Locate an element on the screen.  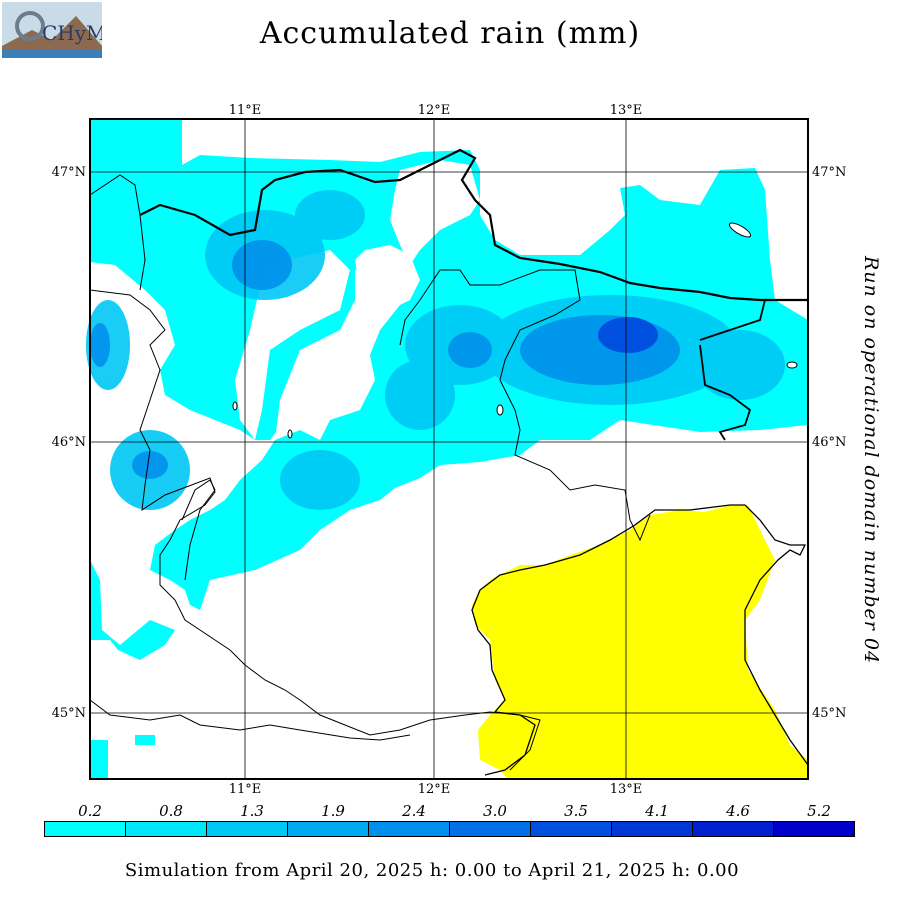
legend-value: 1.3 is located at coordinates (252, 811).